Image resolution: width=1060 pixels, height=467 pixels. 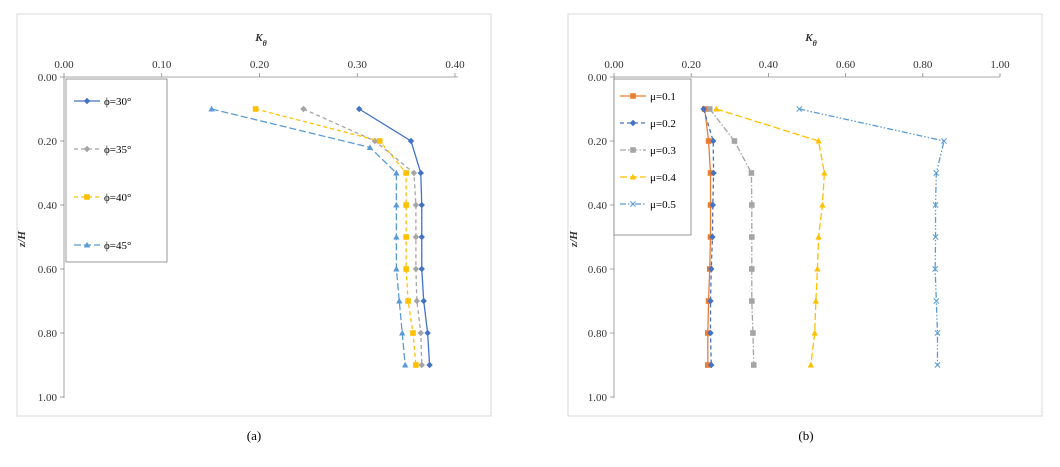 What do you see at coordinates (102, 102) in the screenshot?
I see `legend-item: ϕ=30°` at bounding box center [102, 102].